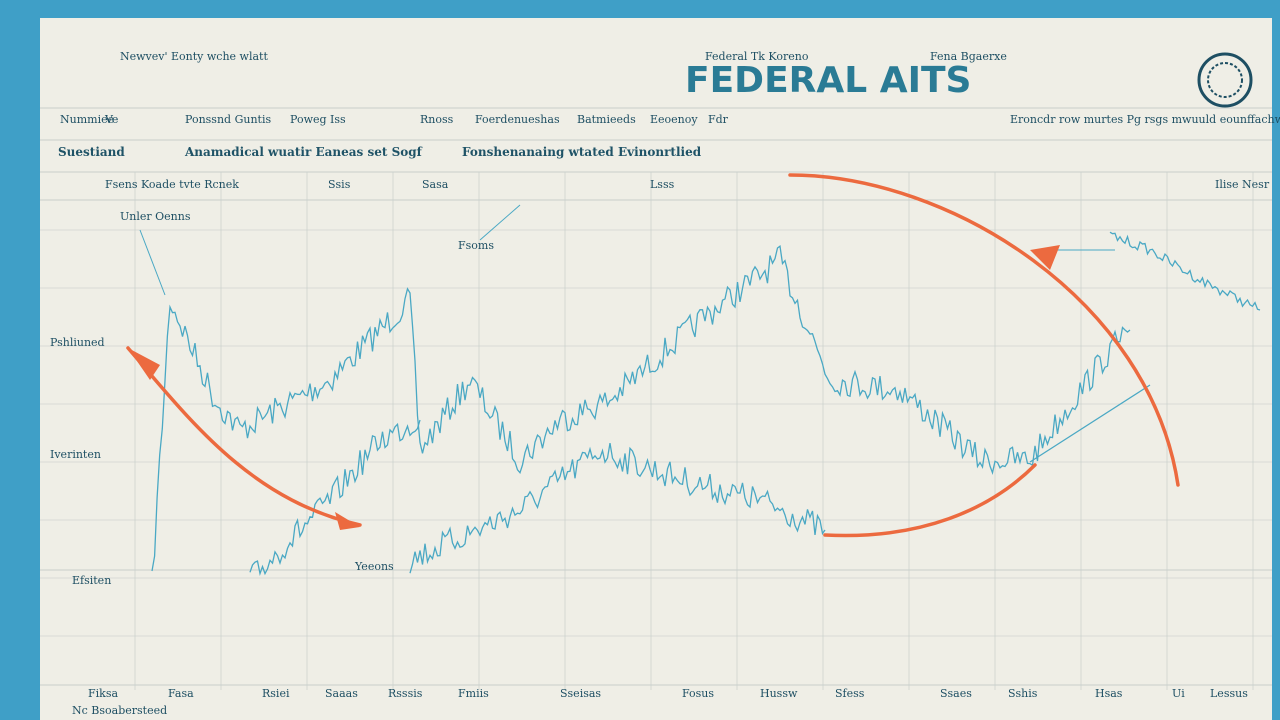  Describe the element at coordinates (473, 693) in the screenshot. I see `bottom-label: Fmiis` at that location.